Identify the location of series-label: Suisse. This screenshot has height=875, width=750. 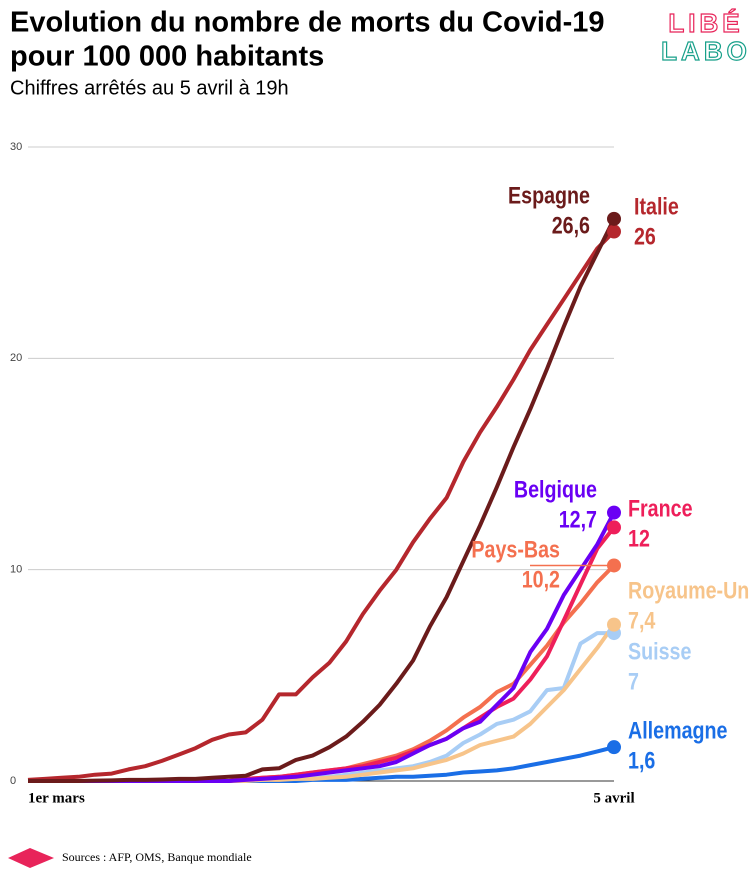
(659, 650).